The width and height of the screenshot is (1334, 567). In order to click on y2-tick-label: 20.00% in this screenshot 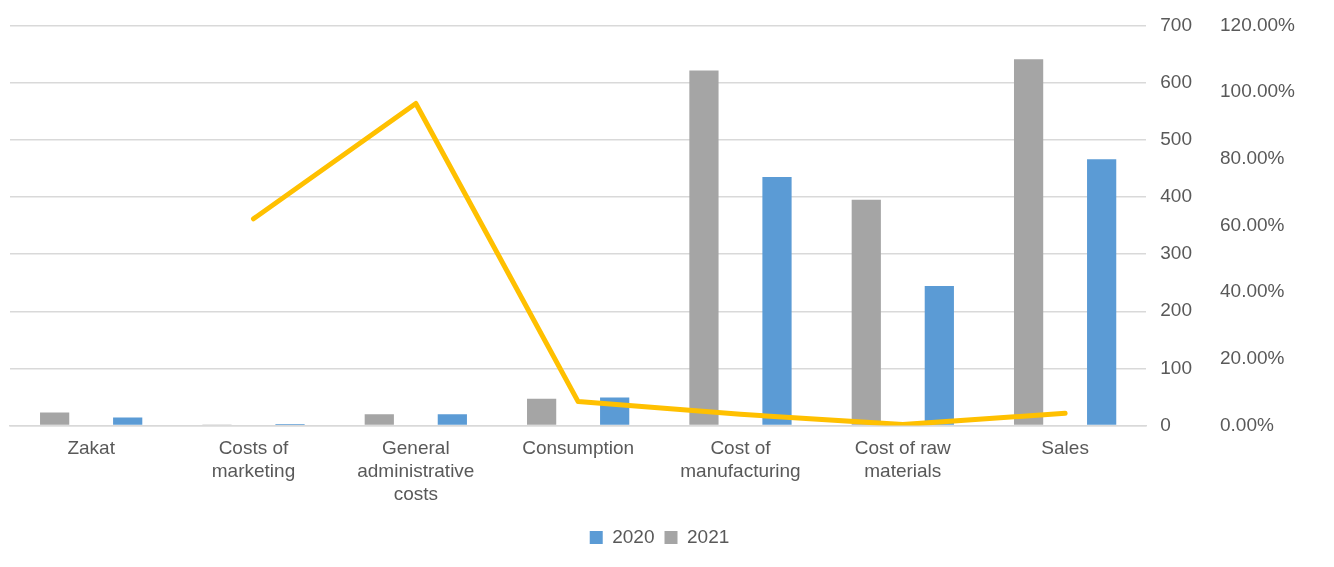, I will do `click(1252, 358)`.